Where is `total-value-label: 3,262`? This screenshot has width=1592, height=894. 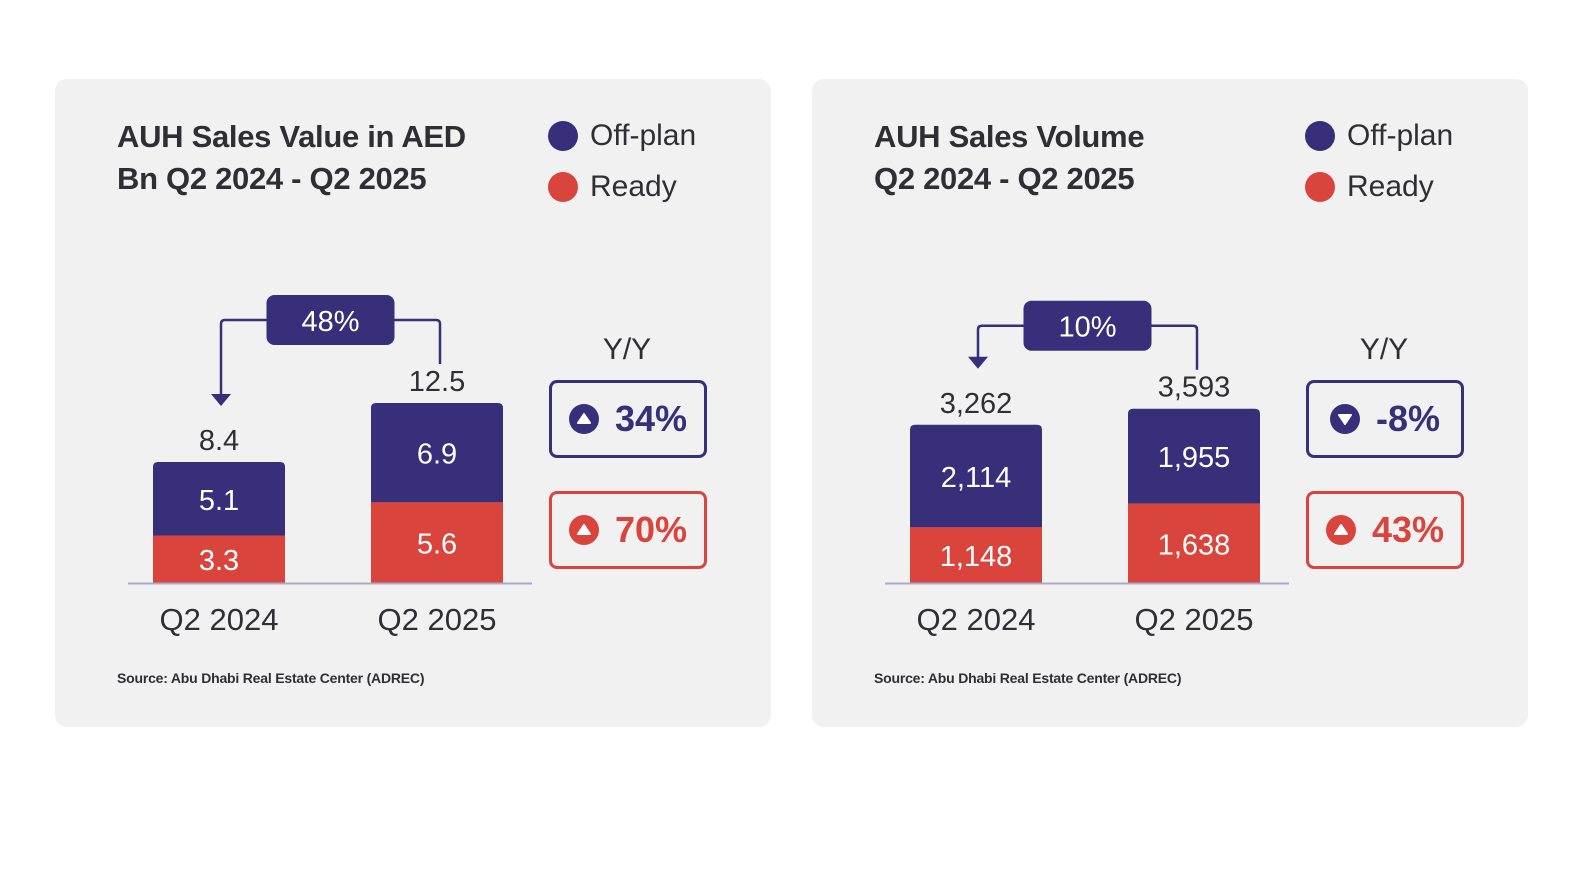
total-value-label: 3,262 is located at coordinates (976, 404).